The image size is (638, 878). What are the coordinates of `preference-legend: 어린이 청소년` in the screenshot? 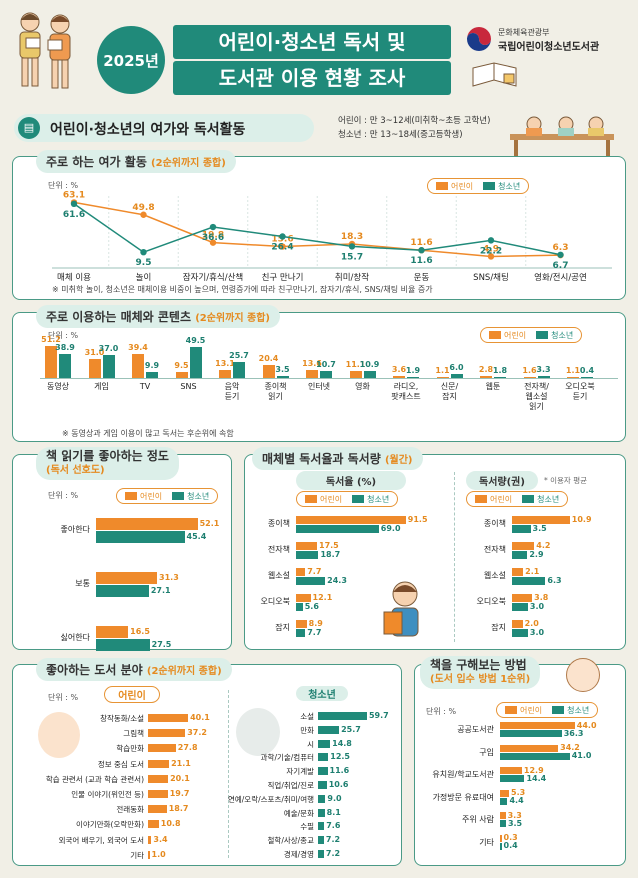 It's located at (167, 496).